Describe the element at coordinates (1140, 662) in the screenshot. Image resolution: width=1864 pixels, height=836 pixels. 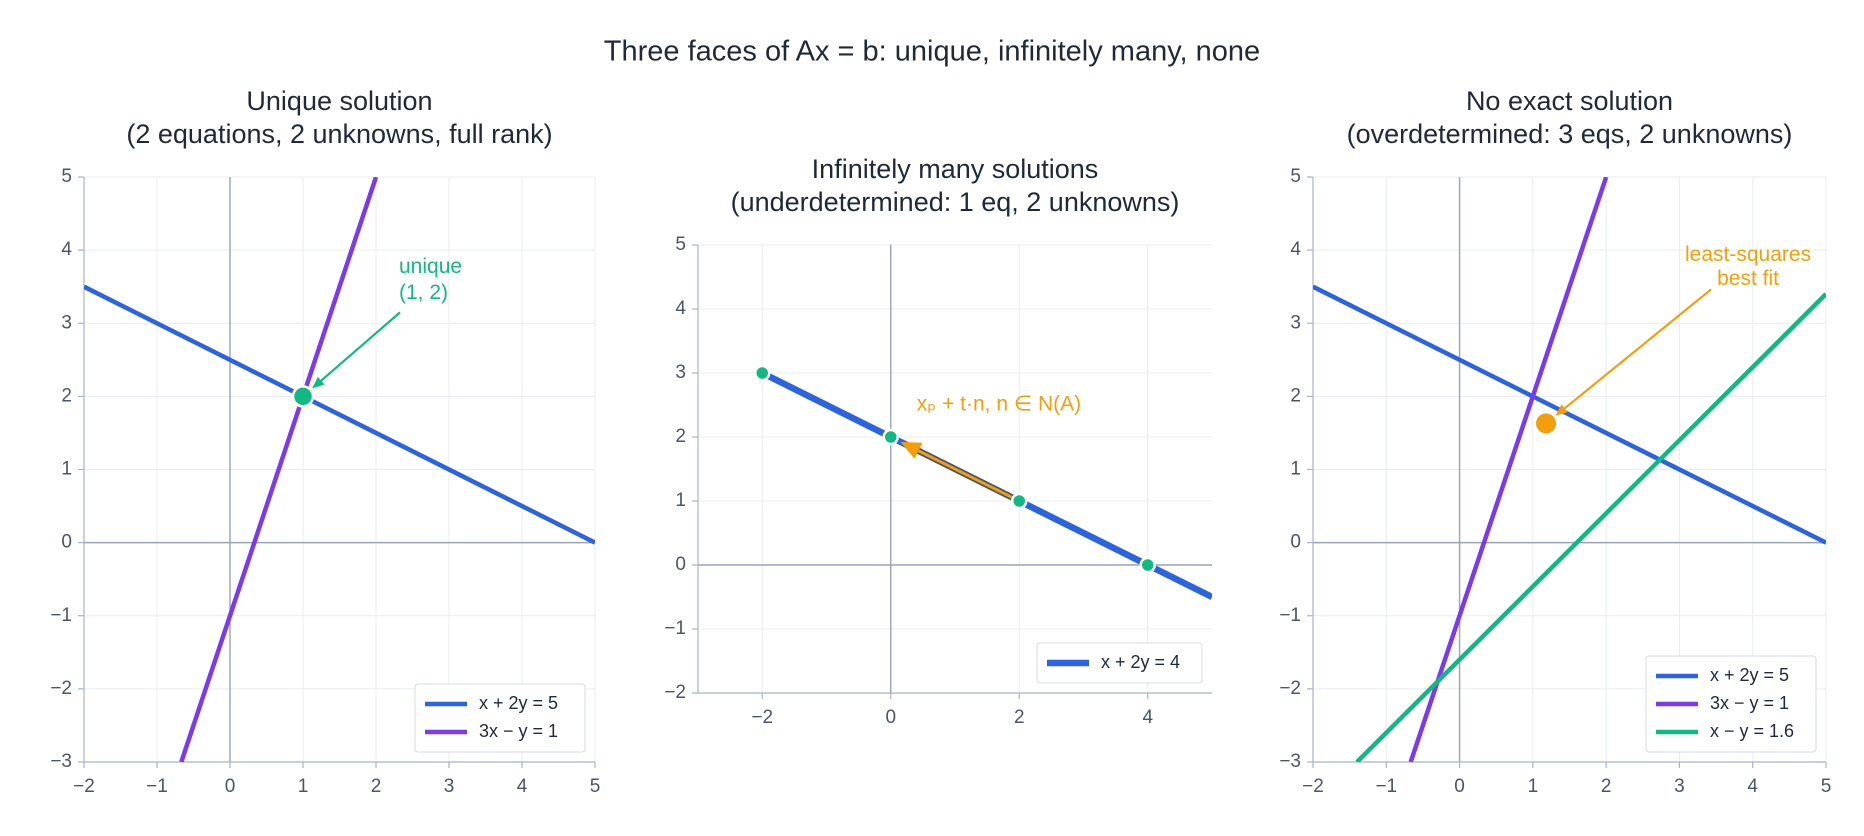
I see `legend-label: x + 2y = 4` at that location.